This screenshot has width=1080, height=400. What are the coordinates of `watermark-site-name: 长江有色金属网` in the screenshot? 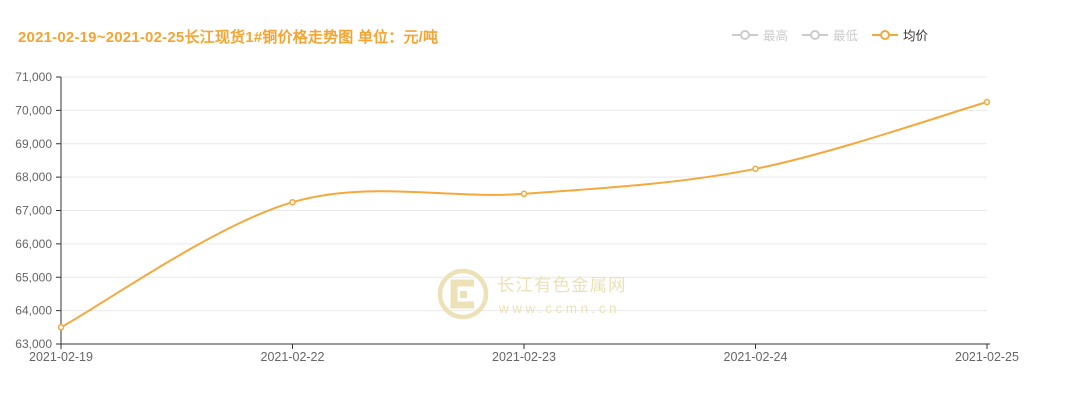 It's located at (562, 285).